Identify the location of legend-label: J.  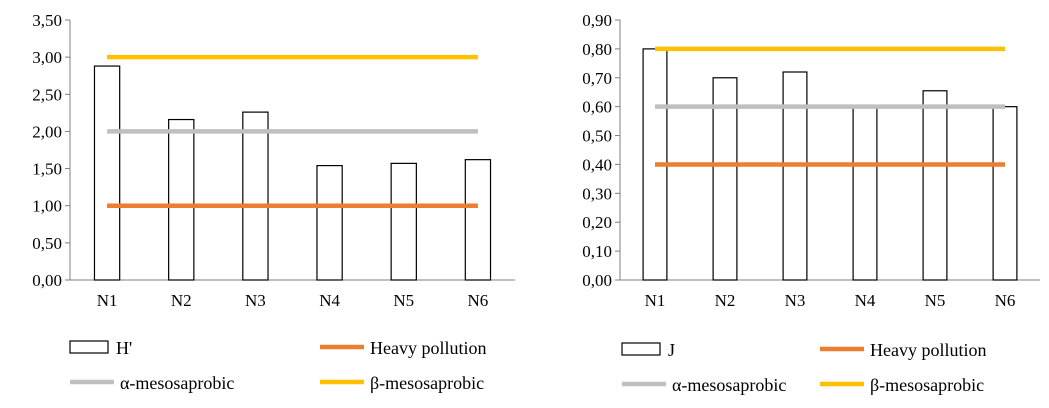
(671, 350).